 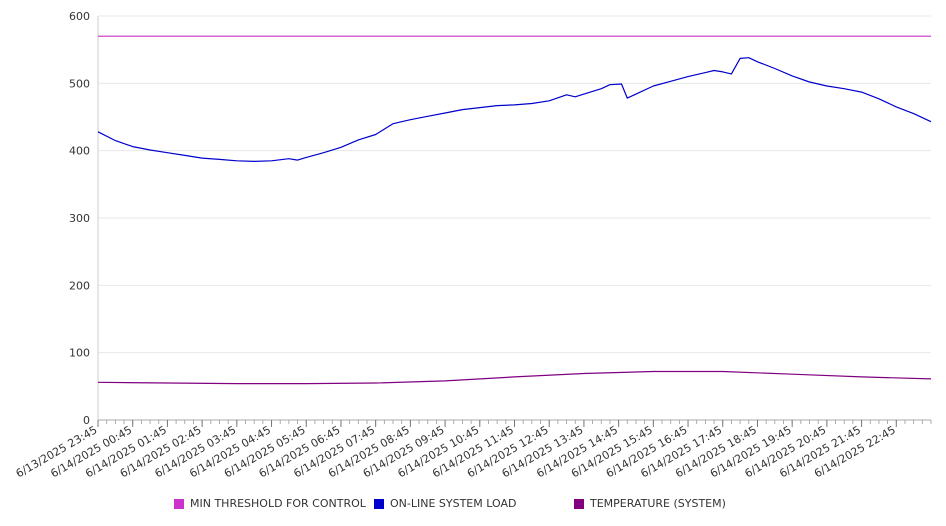 What do you see at coordinates (79, 353) in the screenshot?
I see `y-tick-label: 100` at bounding box center [79, 353].